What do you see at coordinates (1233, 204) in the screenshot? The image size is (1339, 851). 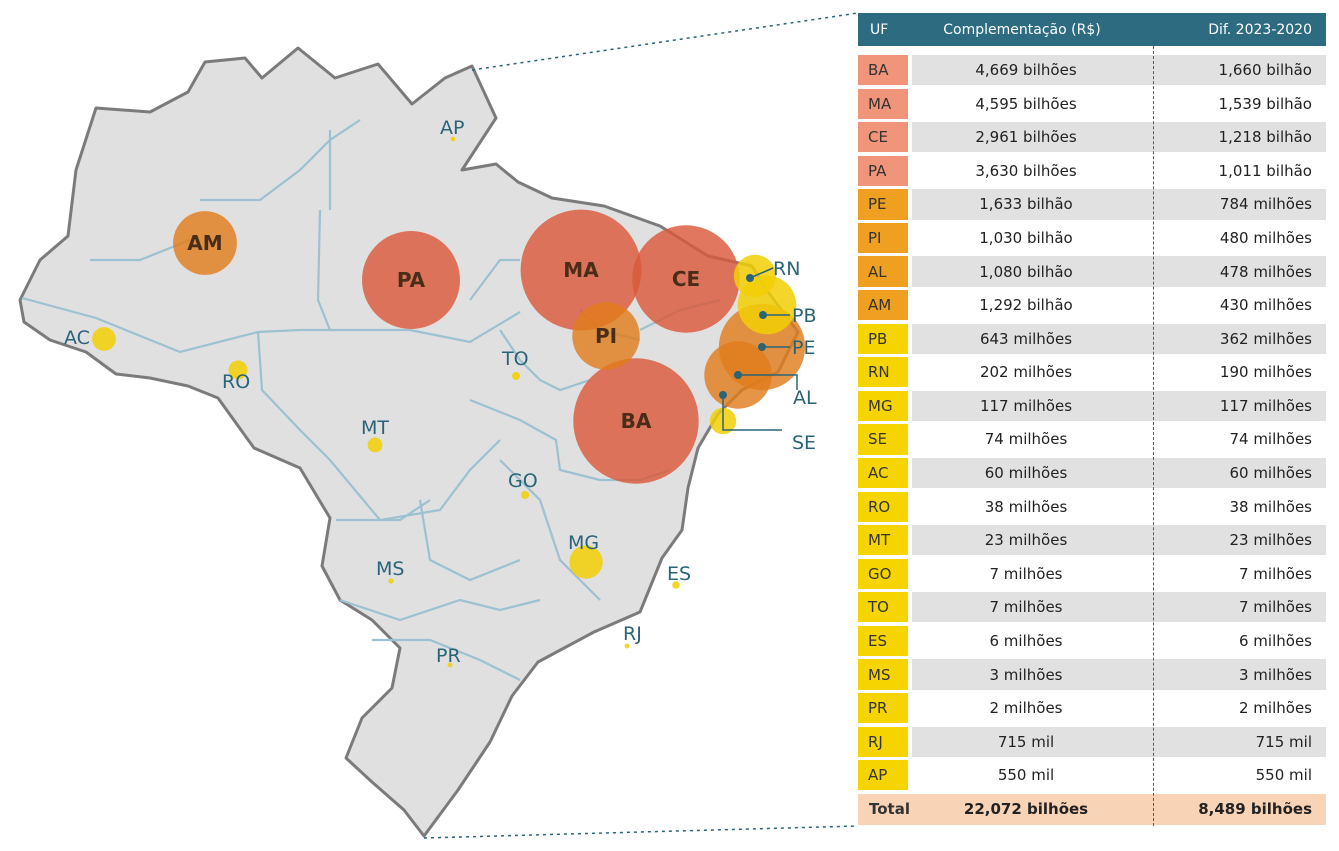 I see `row-dif: 784 milhões` at bounding box center [1233, 204].